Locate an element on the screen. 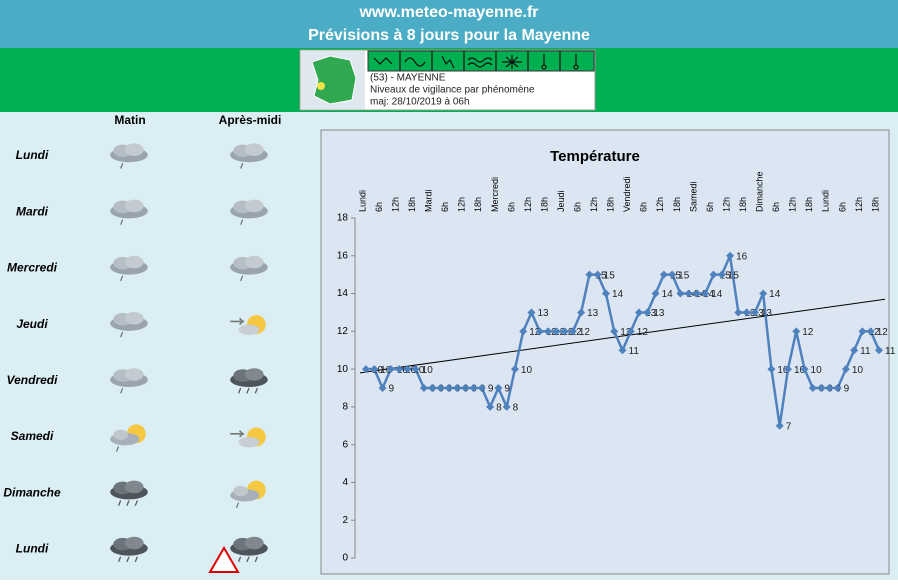  trendline is located at coordinates (622, 336).